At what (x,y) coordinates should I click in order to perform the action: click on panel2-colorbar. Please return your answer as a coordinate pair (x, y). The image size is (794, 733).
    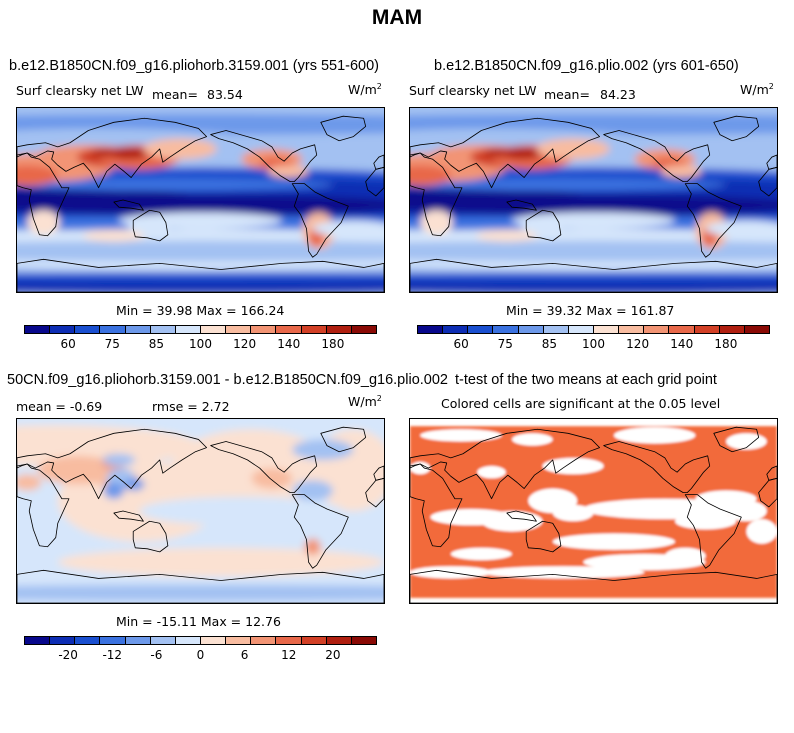
    Looking at the image, I should click on (593, 329).